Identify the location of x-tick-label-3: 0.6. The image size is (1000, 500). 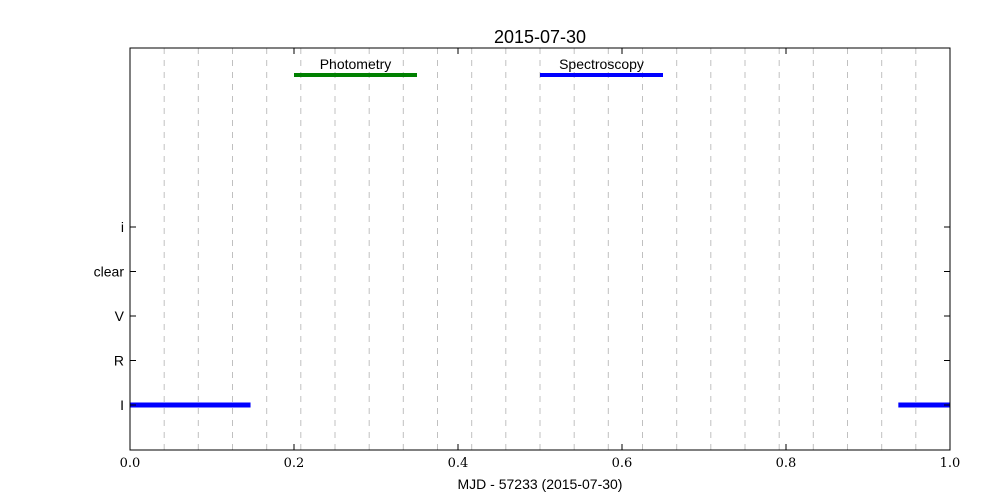
(622, 463).